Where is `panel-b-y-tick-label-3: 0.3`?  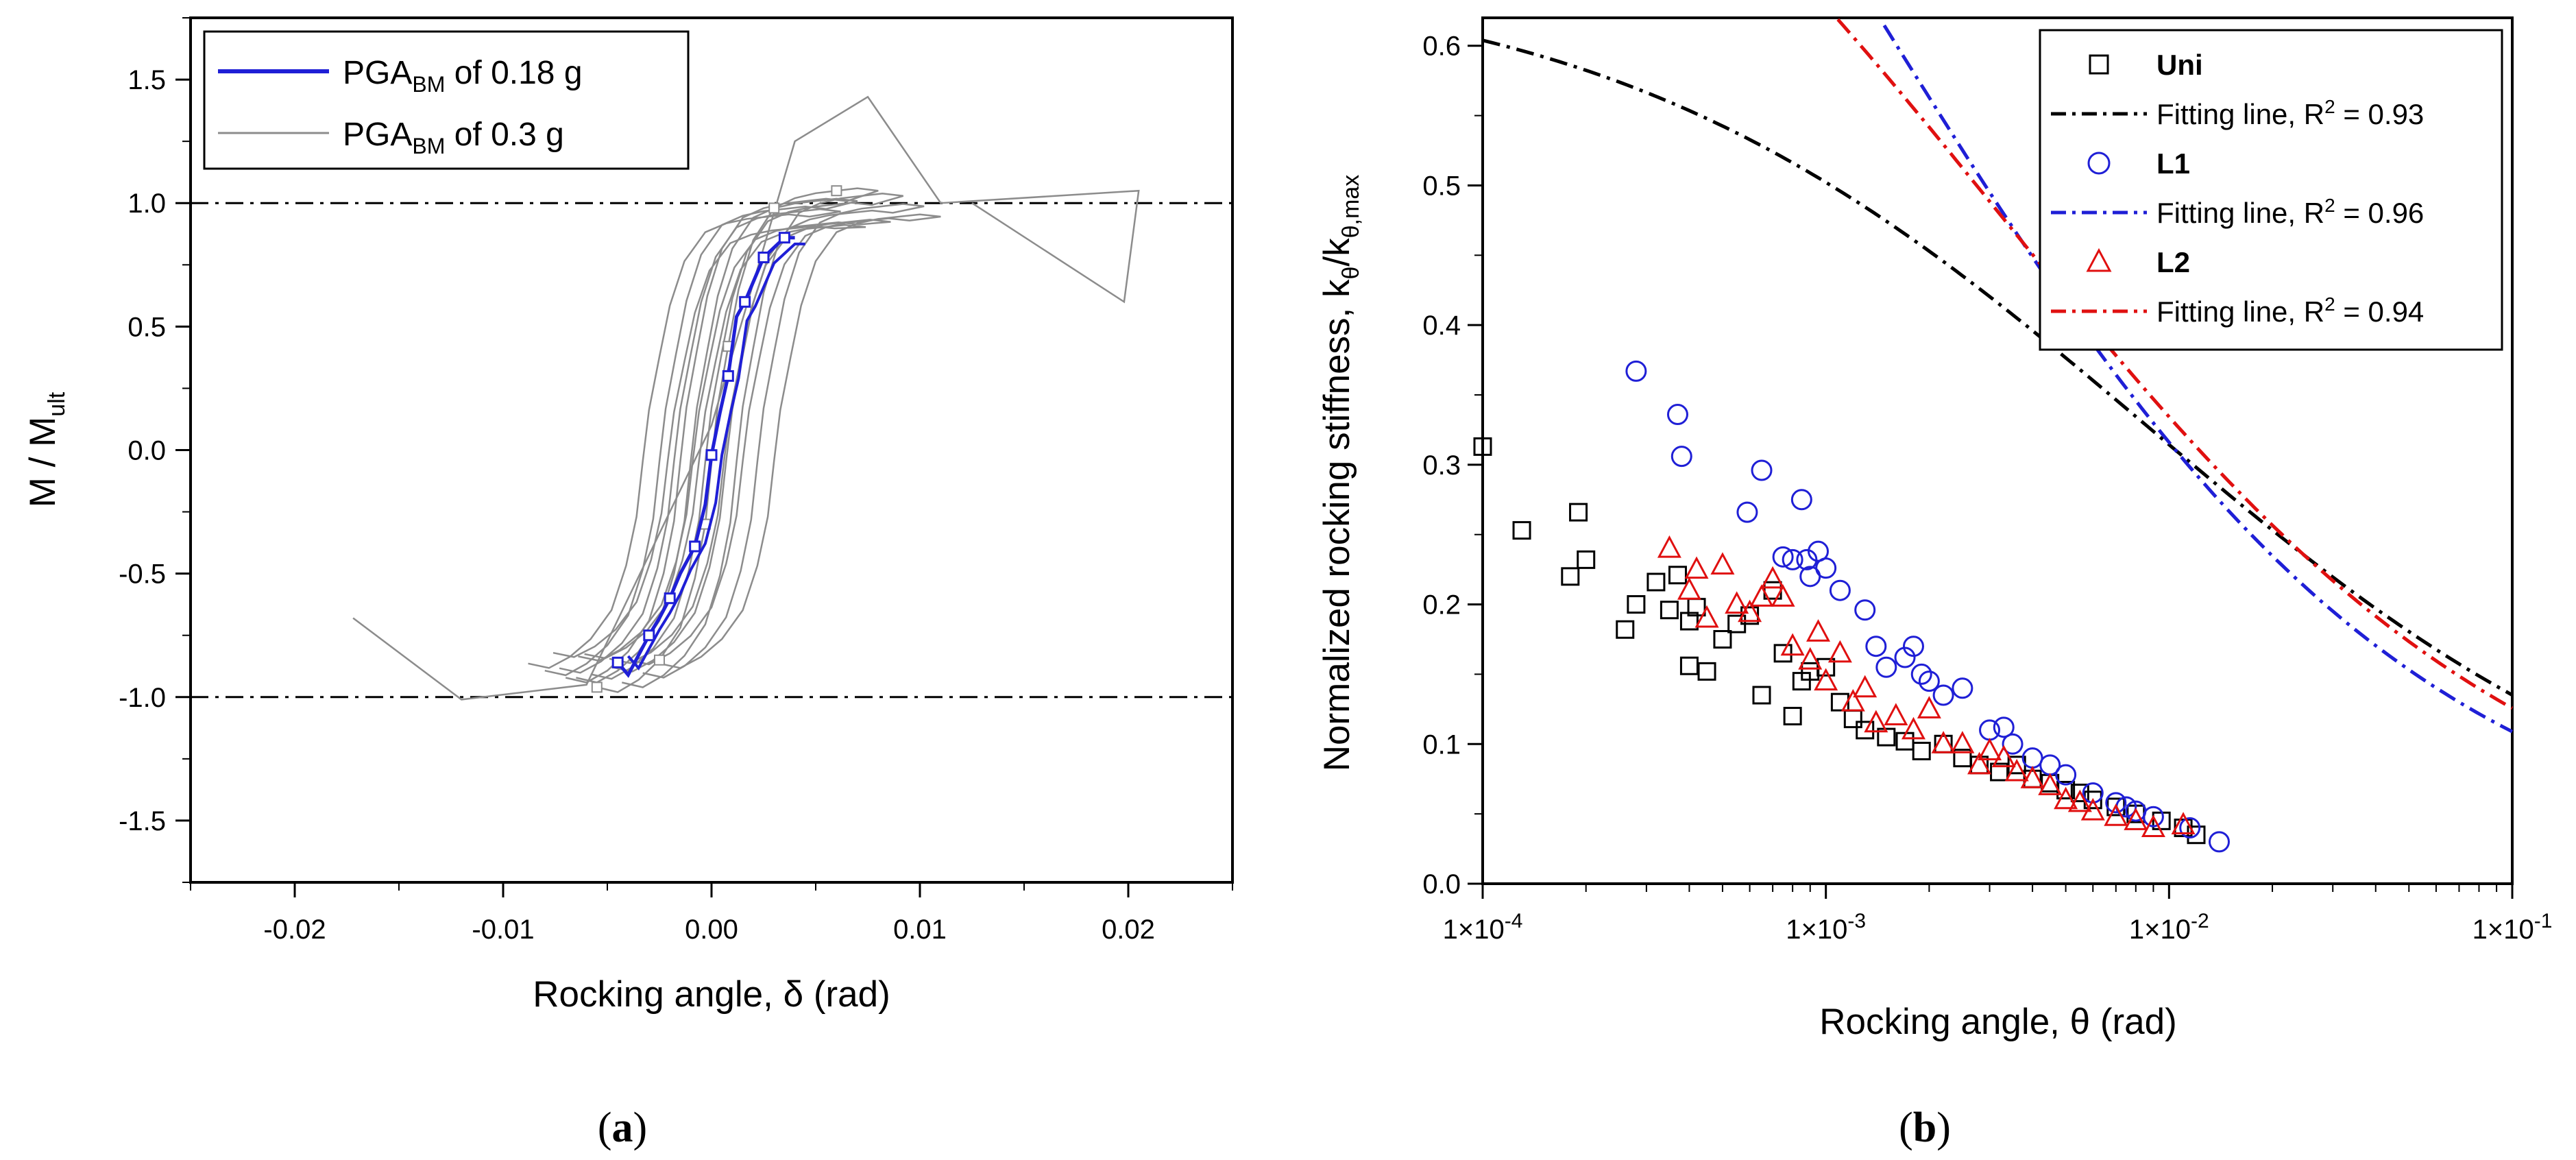 panel-b-y-tick-label-3: 0.3 is located at coordinates (1441, 465).